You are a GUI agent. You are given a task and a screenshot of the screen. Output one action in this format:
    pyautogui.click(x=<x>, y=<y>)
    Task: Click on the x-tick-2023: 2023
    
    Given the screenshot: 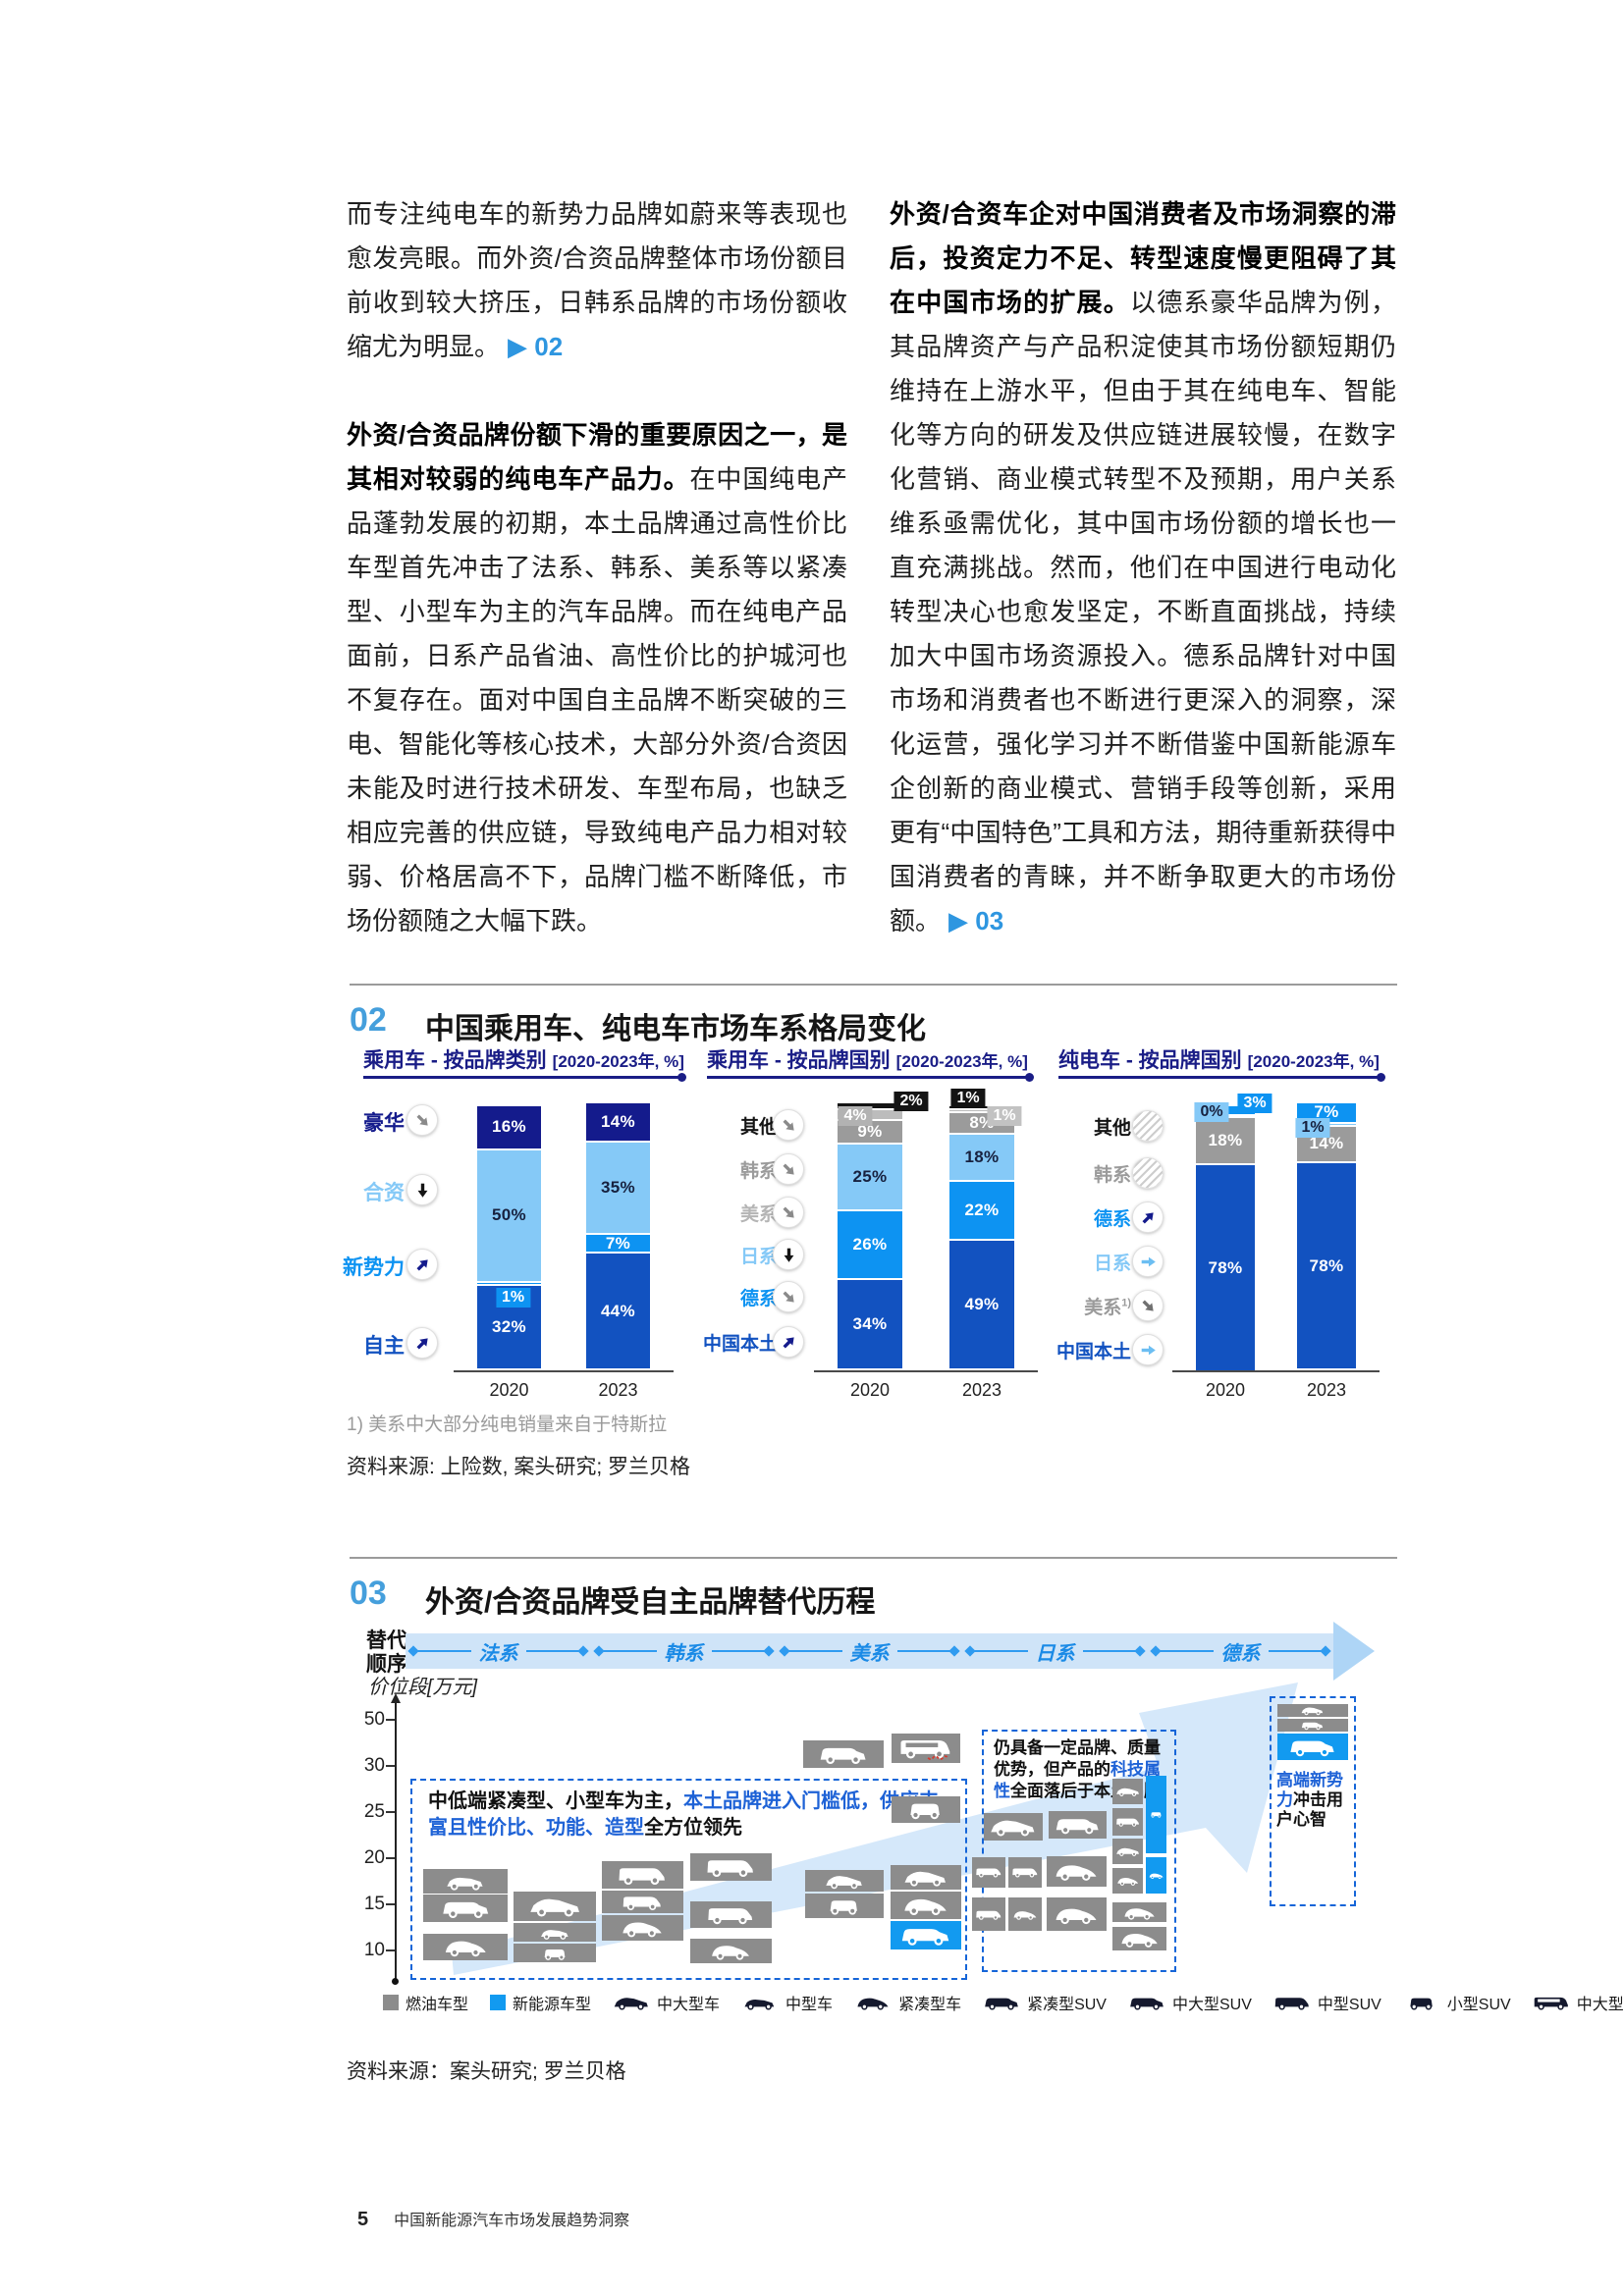 What is the action you would take?
    pyautogui.click(x=1326, y=1390)
    